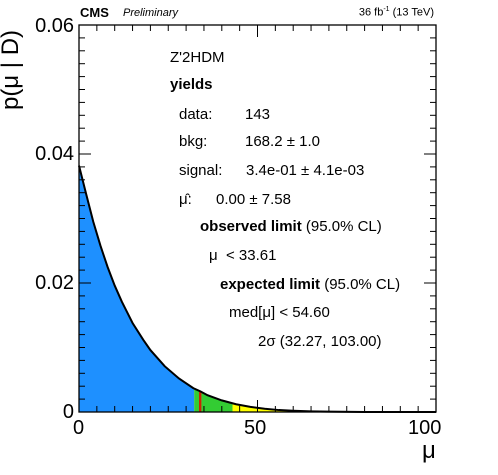 The height and width of the screenshot is (475, 498). I want to click on y-tick-label: 0.06, so click(54, 26).